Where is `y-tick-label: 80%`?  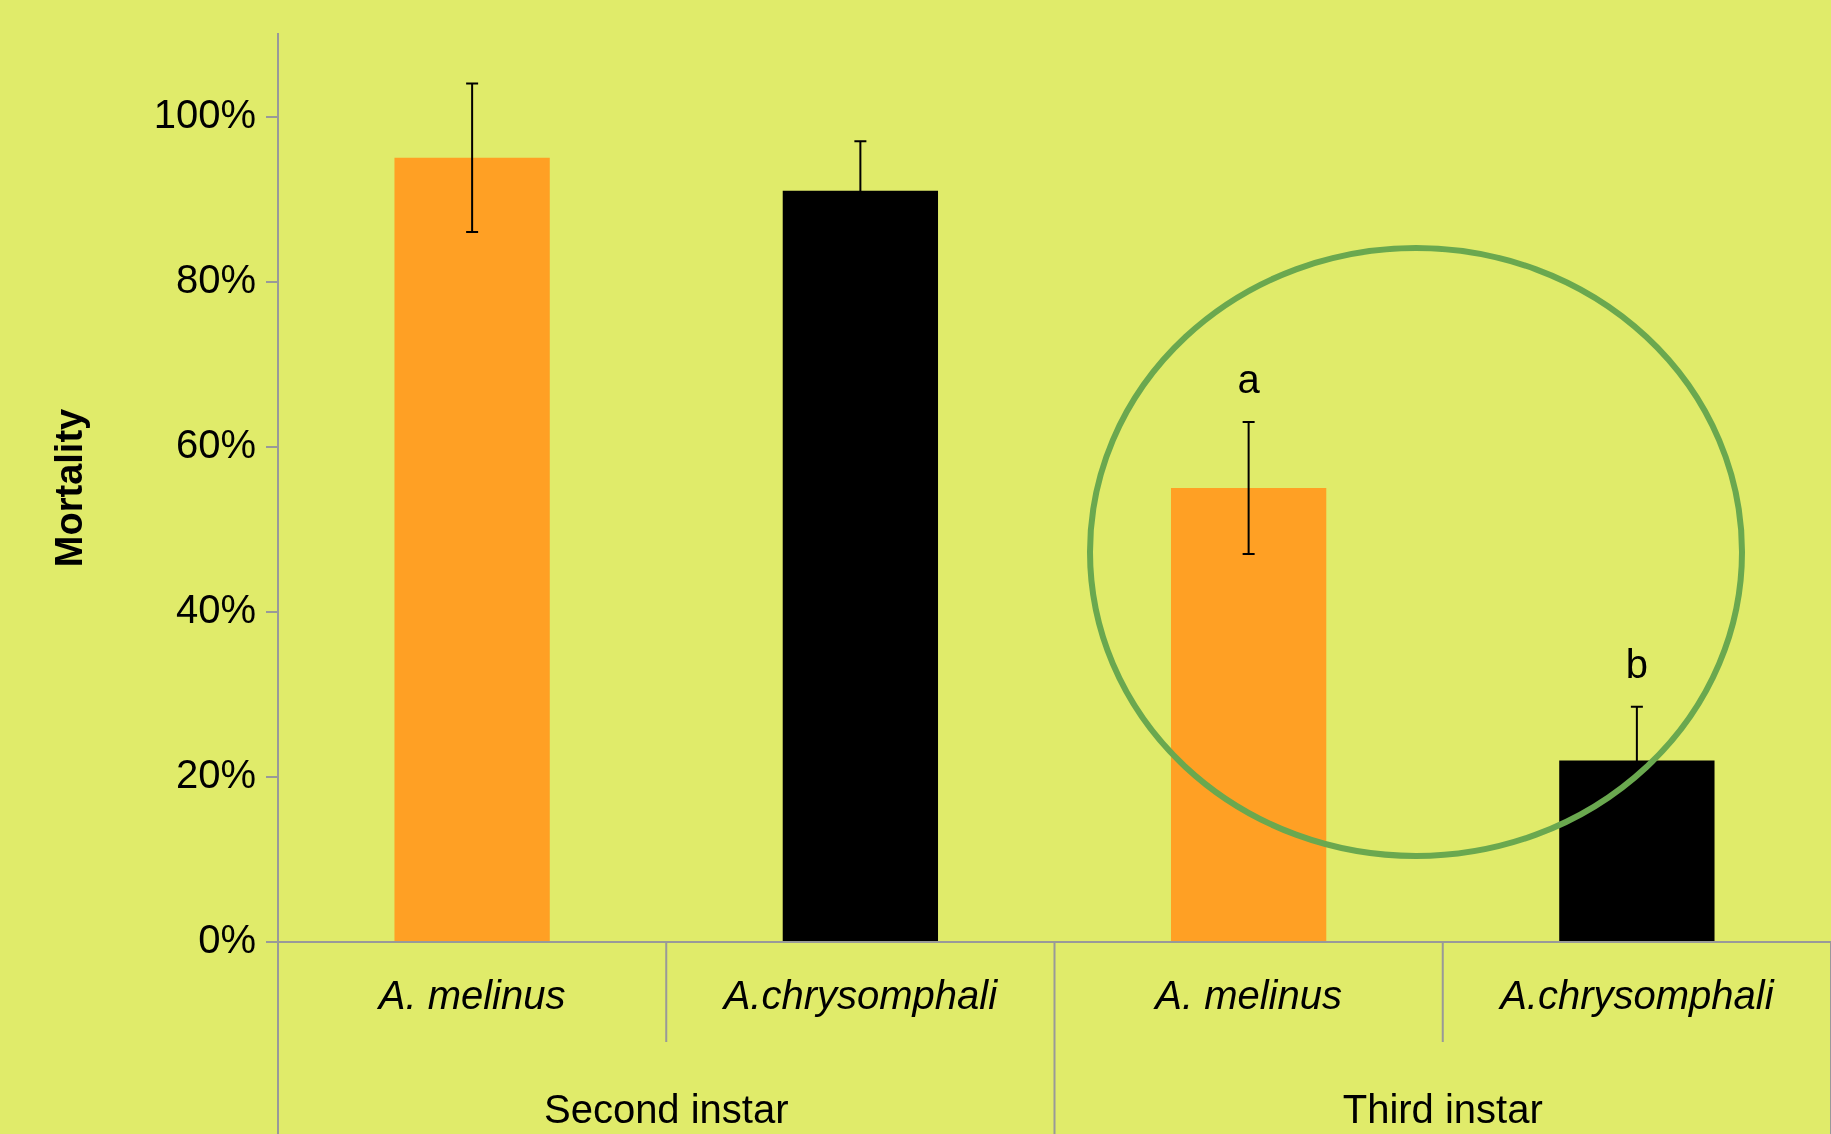 y-tick-label: 80% is located at coordinates (215, 278).